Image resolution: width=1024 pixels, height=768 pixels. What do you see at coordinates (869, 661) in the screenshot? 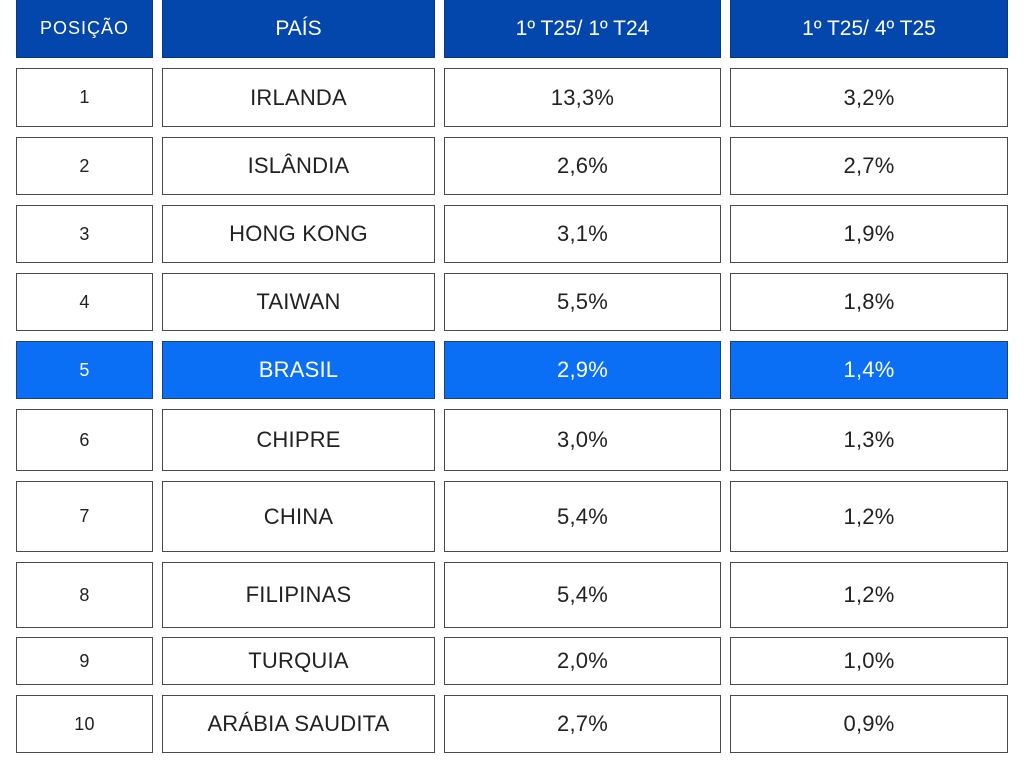
I see `cell-qoq: 1,0%` at bounding box center [869, 661].